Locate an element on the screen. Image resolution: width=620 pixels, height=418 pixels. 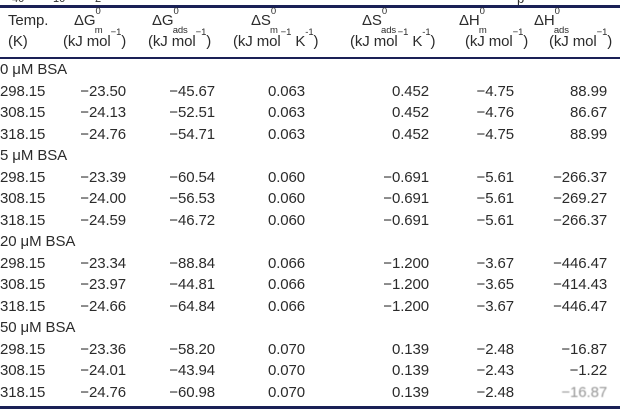
column-symbol-4: ΔS0m is located at coordinates (264, 21).